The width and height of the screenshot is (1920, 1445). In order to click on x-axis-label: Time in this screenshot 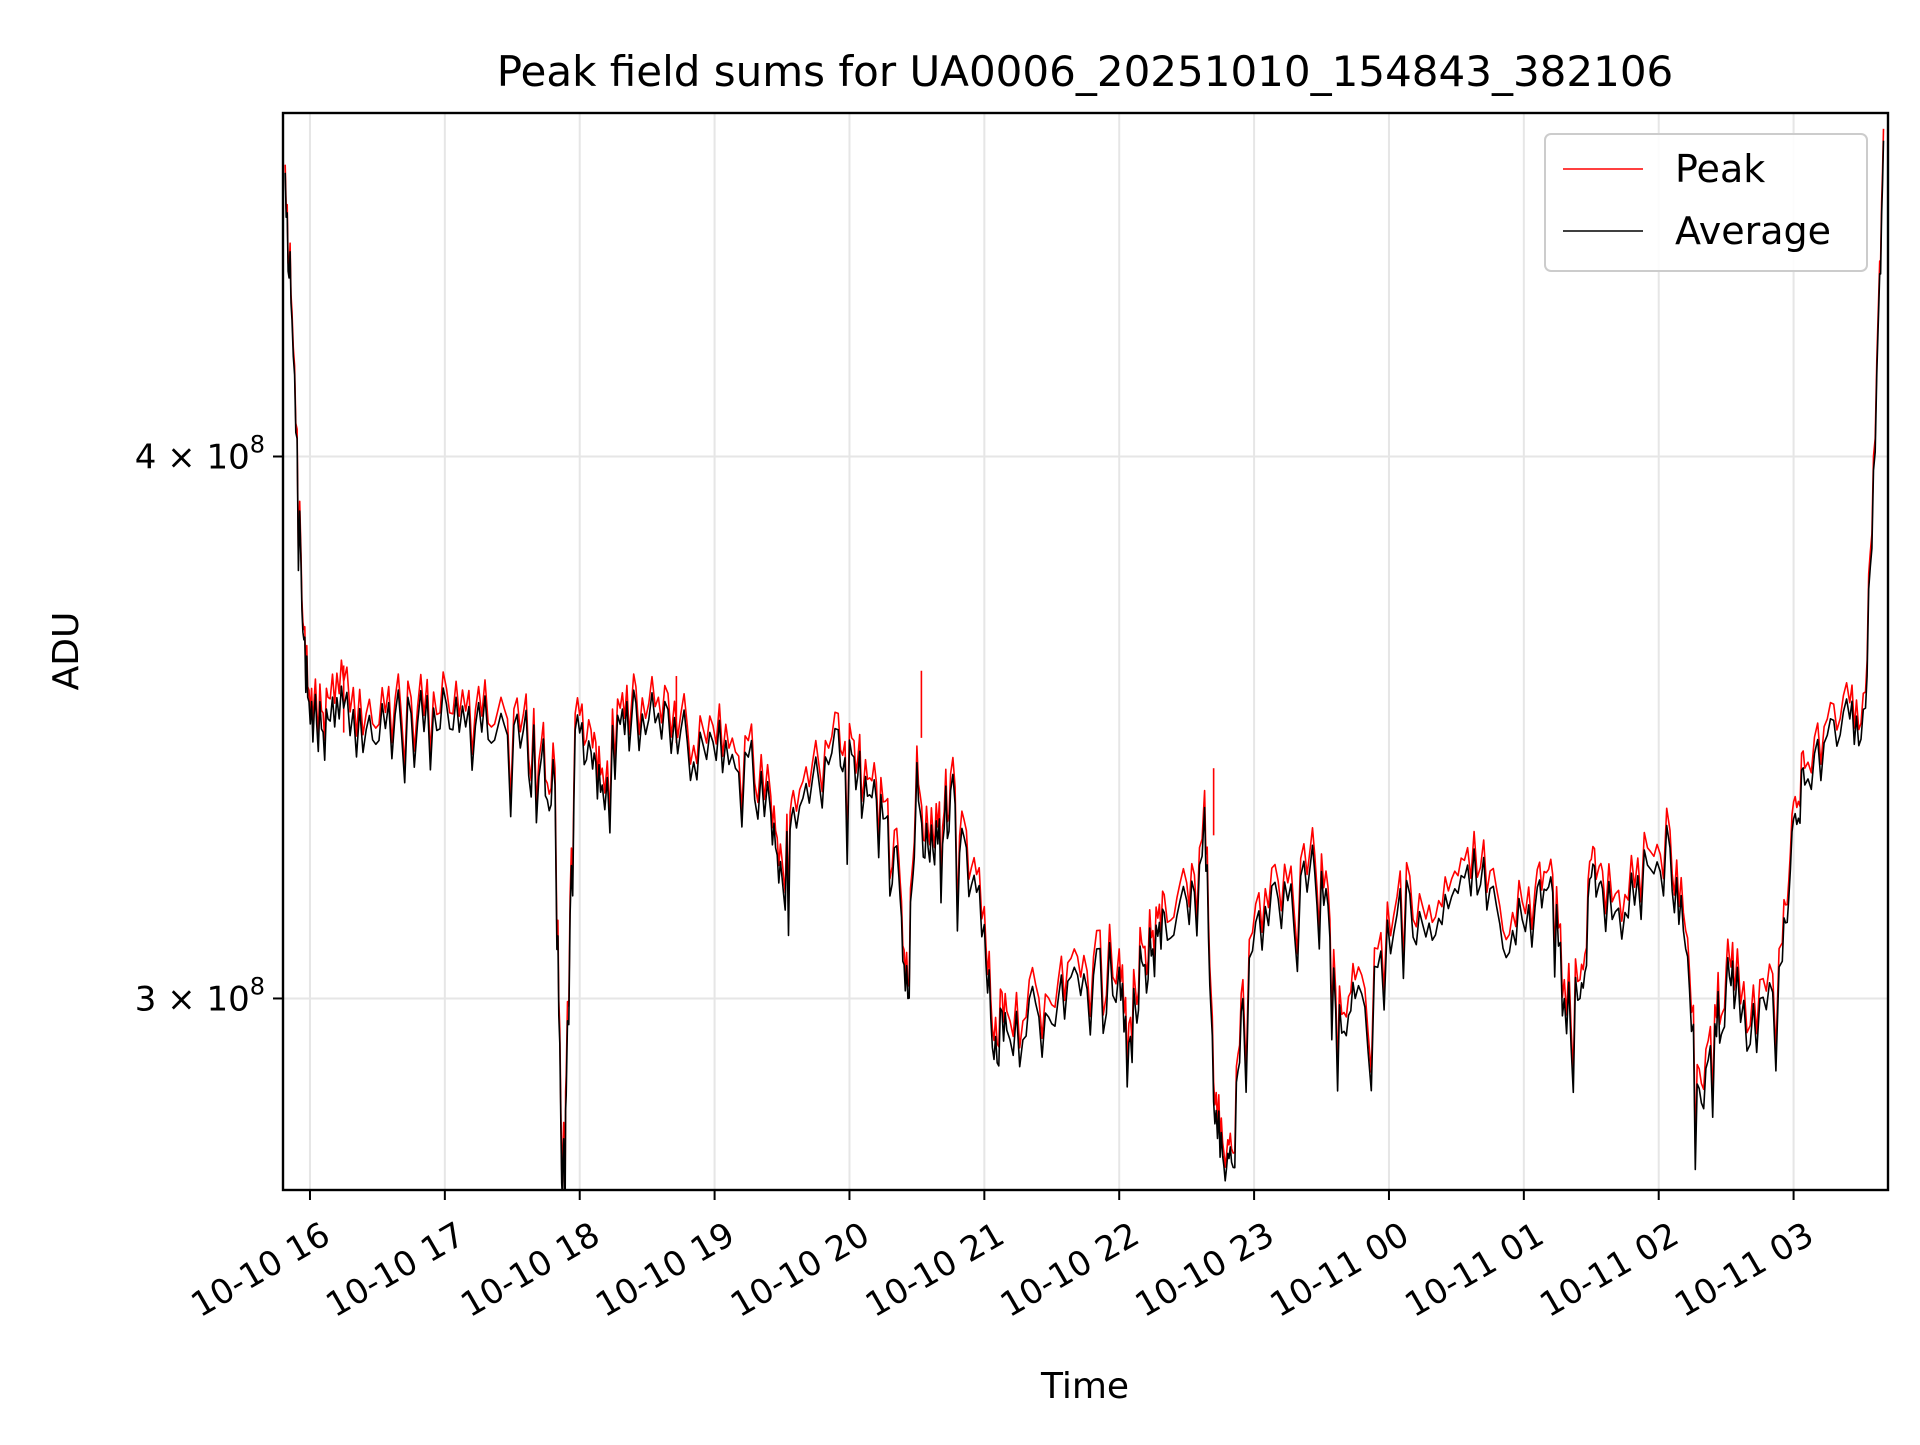, I will do `click(1084, 1386)`.